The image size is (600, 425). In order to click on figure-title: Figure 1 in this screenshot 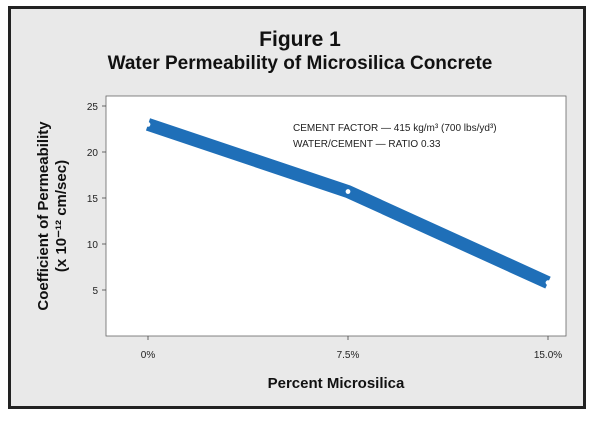, I will do `click(300, 39)`.